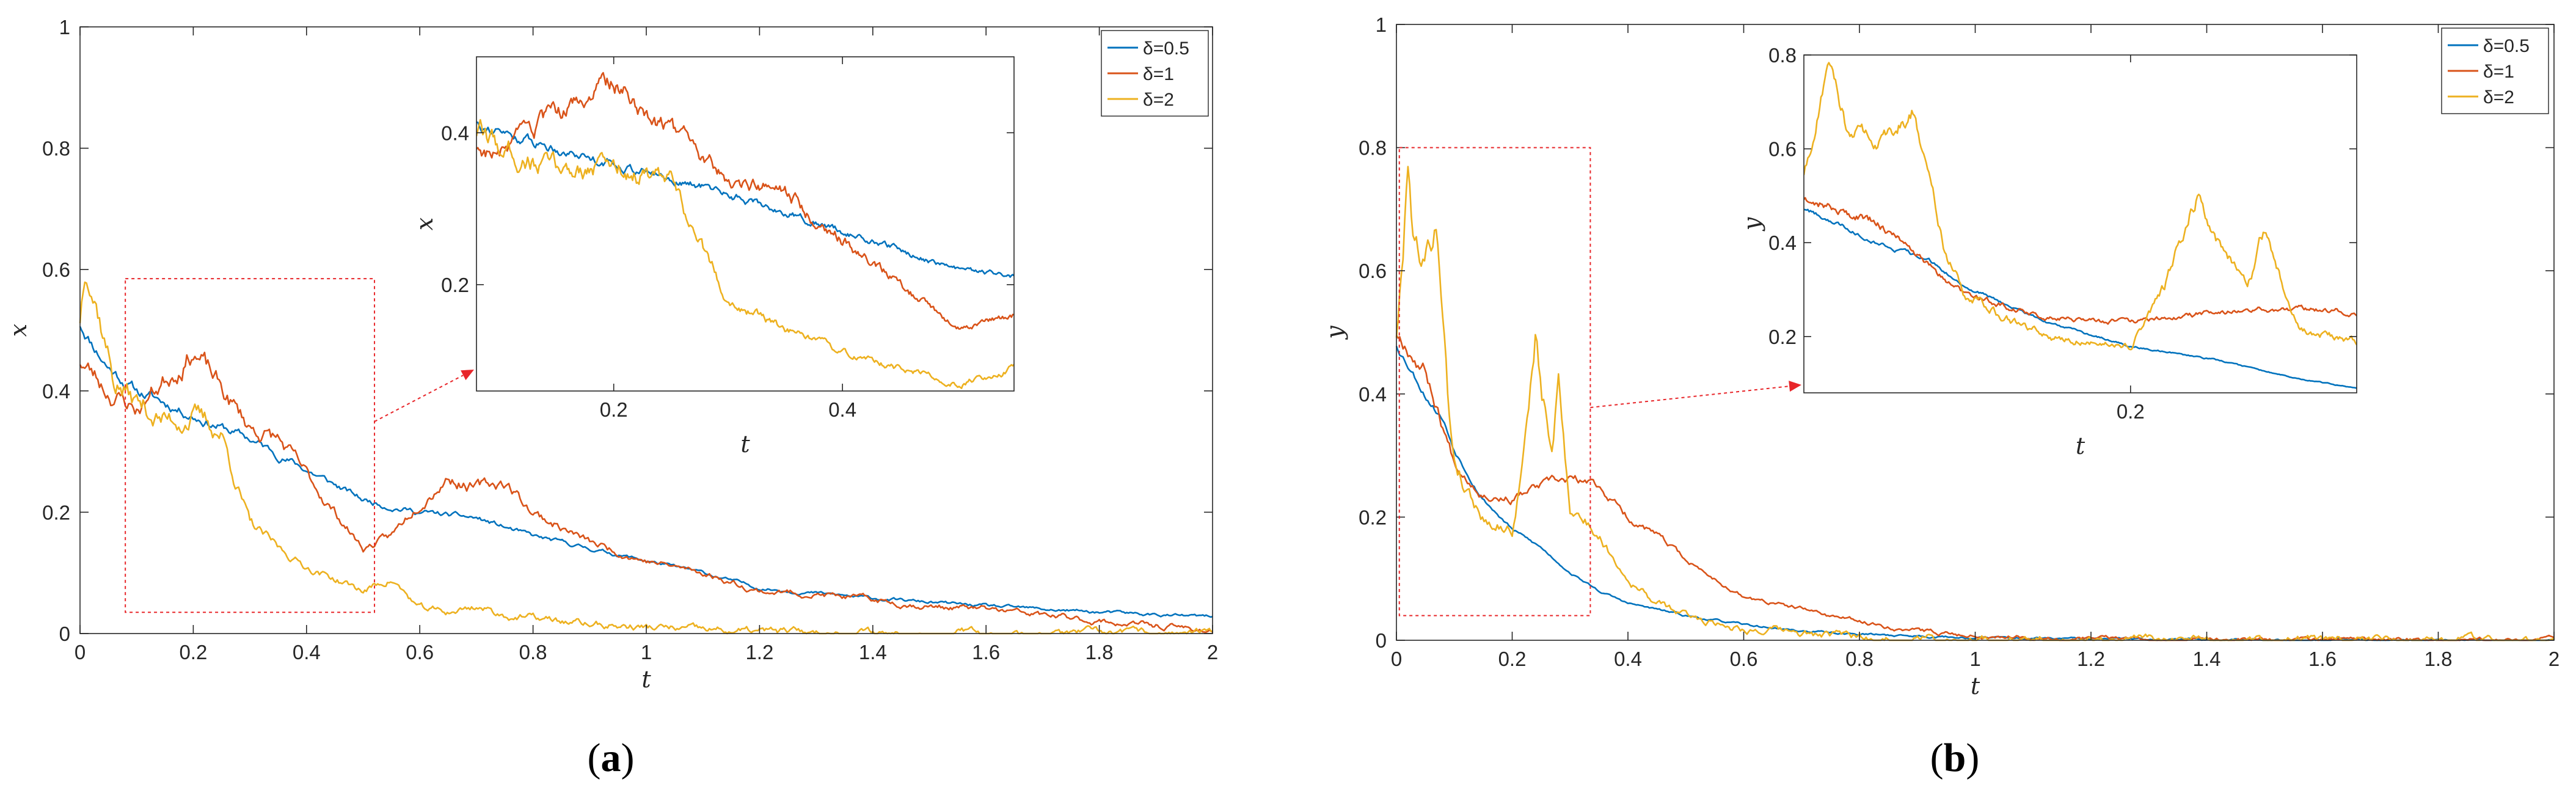 The height and width of the screenshot is (793, 2576). I want to click on inset-y-tick-label: 0.8, so click(1782, 55).